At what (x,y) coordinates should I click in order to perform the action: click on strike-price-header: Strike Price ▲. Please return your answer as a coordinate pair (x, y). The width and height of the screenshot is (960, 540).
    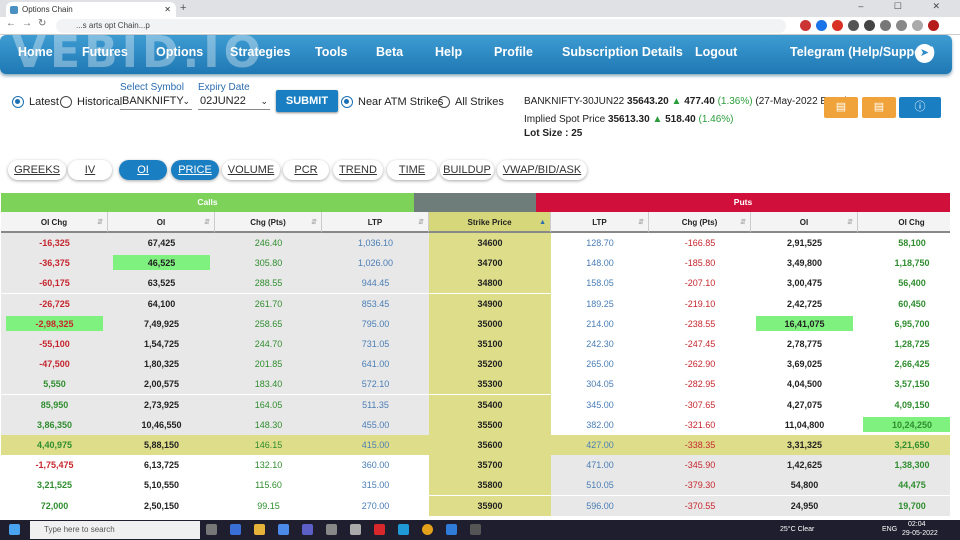
    Looking at the image, I should click on (490, 222).